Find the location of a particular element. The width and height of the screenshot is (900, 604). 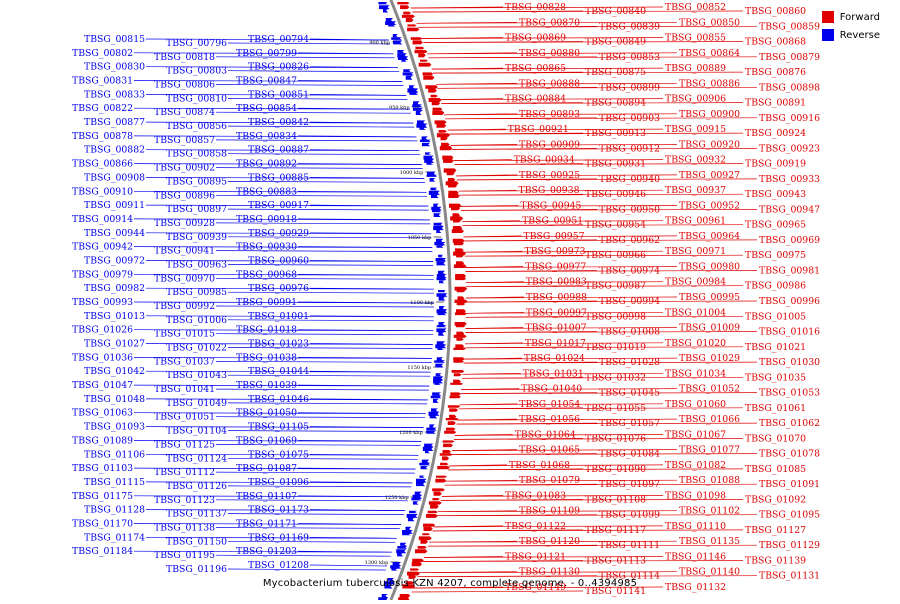

forward-gene-label: TBSG_00927 is located at coordinates (709, 175).